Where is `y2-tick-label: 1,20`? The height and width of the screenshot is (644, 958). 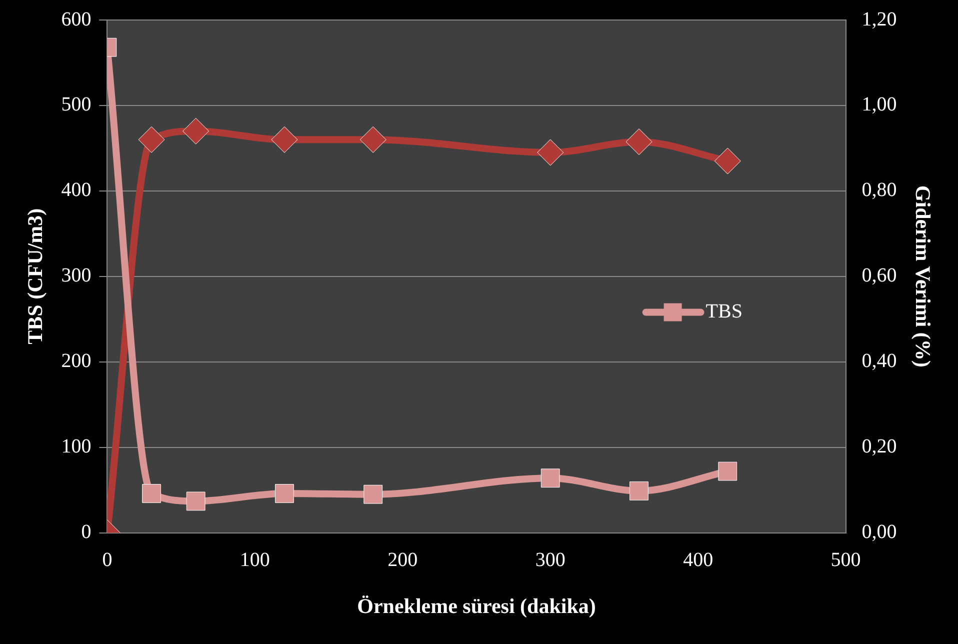
y2-tick-label: 1,20 is located at coordinates (879, 19).